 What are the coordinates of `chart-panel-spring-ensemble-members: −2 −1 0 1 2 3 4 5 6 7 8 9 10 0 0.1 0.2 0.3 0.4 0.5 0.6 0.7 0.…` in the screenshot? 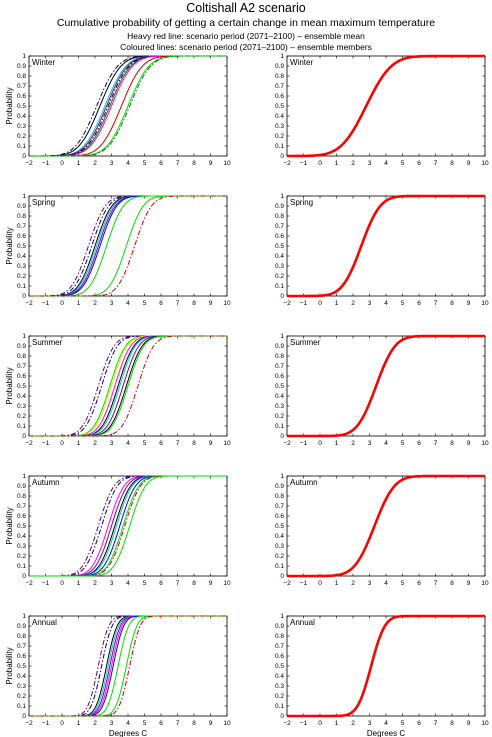 It's located at (118, 250).